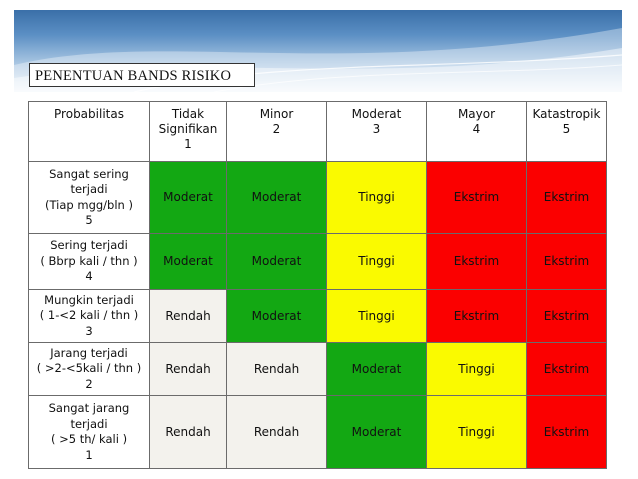 The height and width of the screenshot is (479, 638). What do you see at coordinates (566, 129) in the screenshot?
I see `header-impact-text: 5` at bounding box center [566, 129].